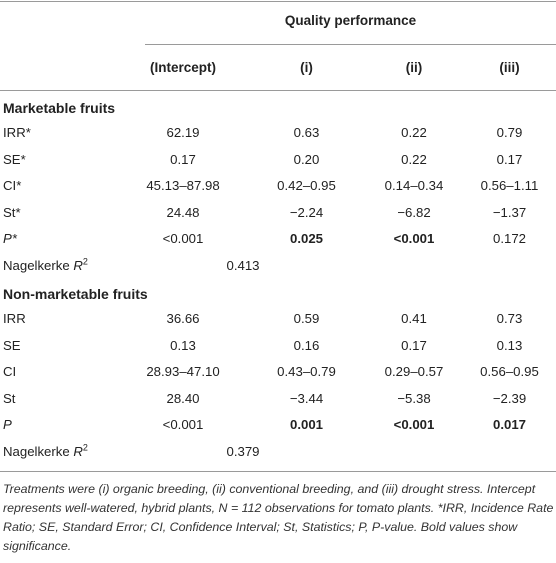 This screenshot has height=563, width=556. I want to click on cell-iii: 0.17, so click(509, 159).